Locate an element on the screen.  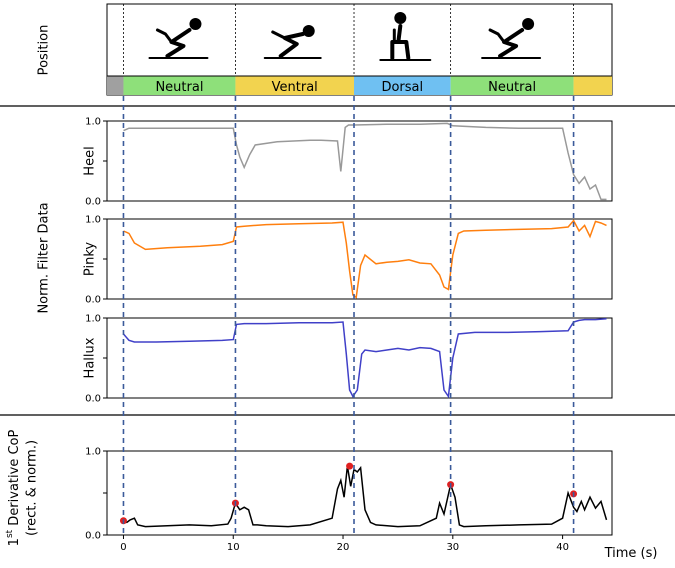
plot-panel-0: 0.0 1.0 Heel is located at coordinates (348, 162).